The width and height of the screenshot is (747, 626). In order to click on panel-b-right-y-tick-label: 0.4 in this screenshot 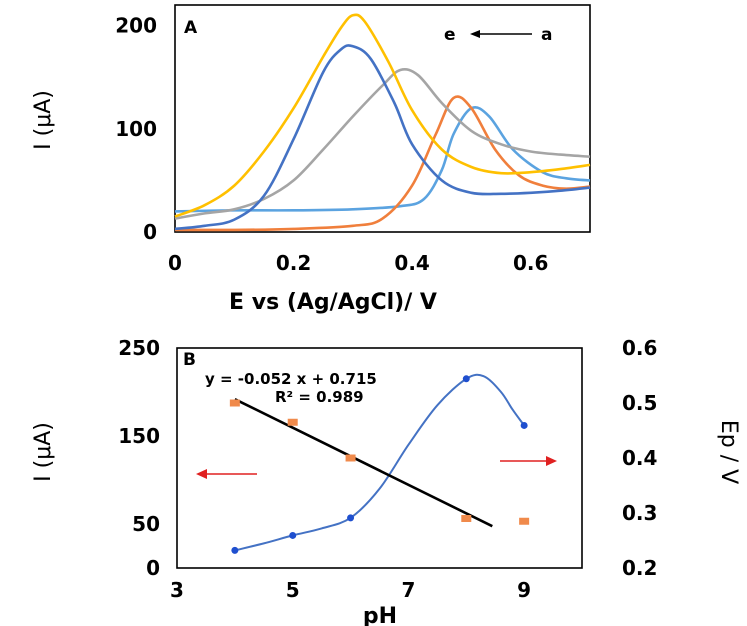, I will do `click(639, 458)`.